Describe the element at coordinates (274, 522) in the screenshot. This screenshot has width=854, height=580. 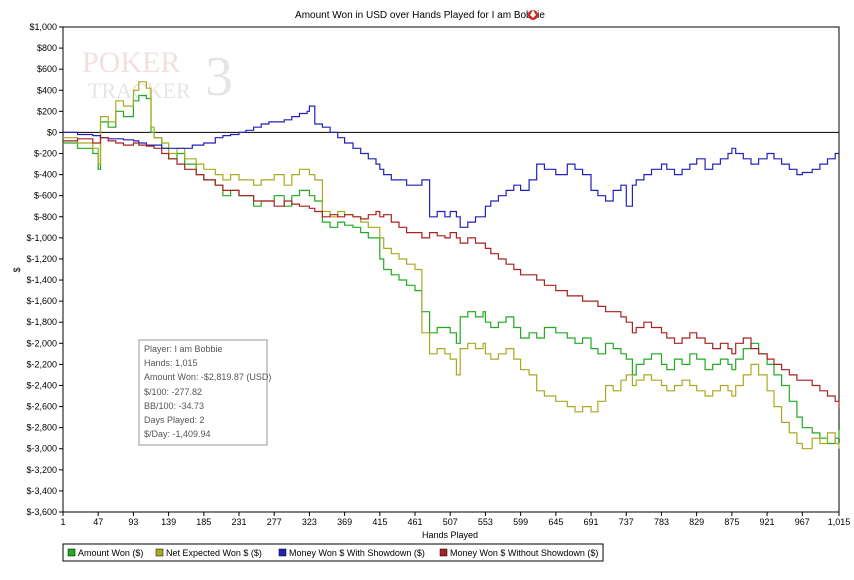
I see `x-tick-label: 277` at that location.